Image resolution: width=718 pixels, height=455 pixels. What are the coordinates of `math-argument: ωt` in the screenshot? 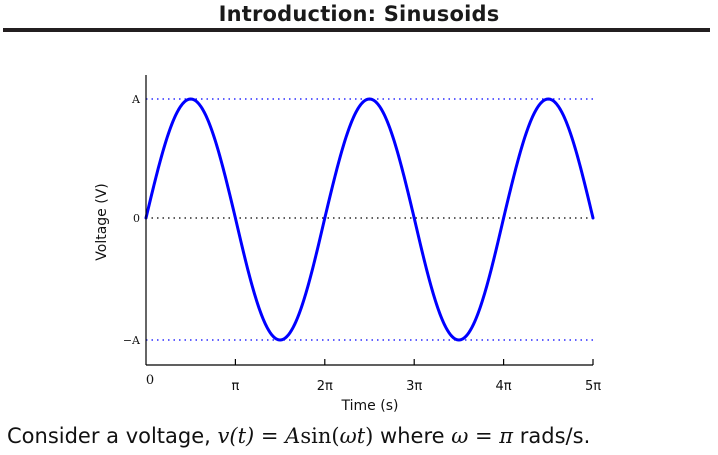 It's located at (352, 436).